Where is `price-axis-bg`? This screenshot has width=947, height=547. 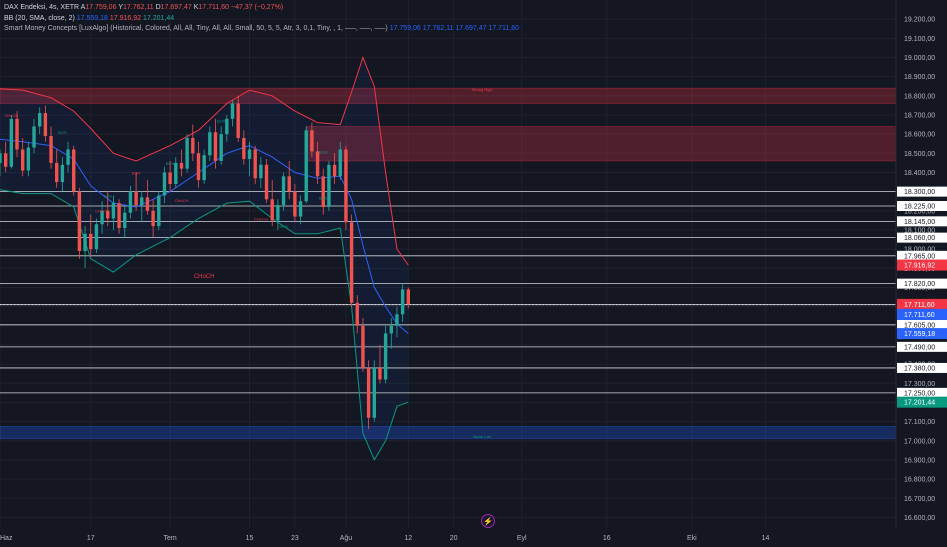
price-axis-bg is located at coordinates (921, 273).